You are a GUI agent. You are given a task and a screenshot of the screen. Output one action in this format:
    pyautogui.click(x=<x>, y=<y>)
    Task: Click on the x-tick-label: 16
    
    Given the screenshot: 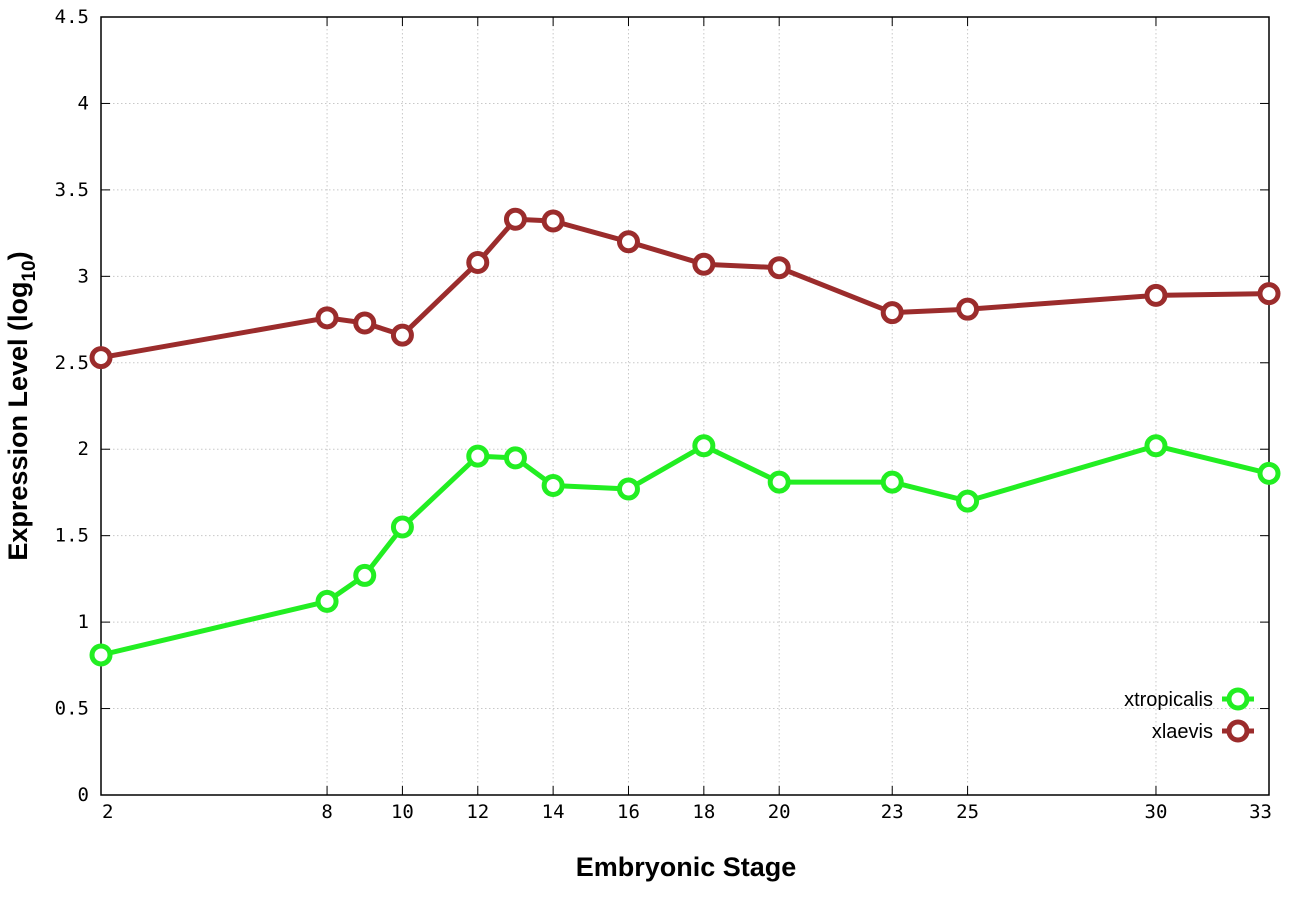 What is the action you would take?
    pyautogui.click(x=628, y=812)
    